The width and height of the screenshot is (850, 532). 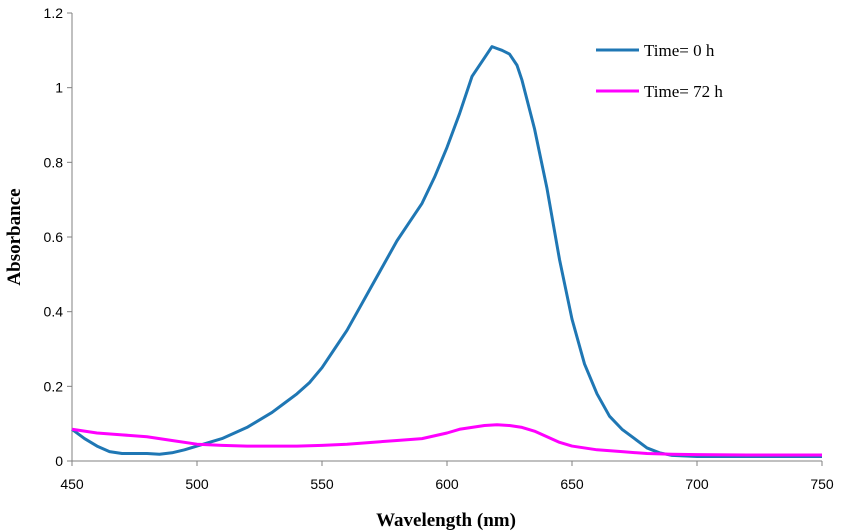 What do you see at coordinates (683, 91) in the screenshot?
I see `legend-label-time-72h: Time= 72 h` at bounding box center [683, 91].